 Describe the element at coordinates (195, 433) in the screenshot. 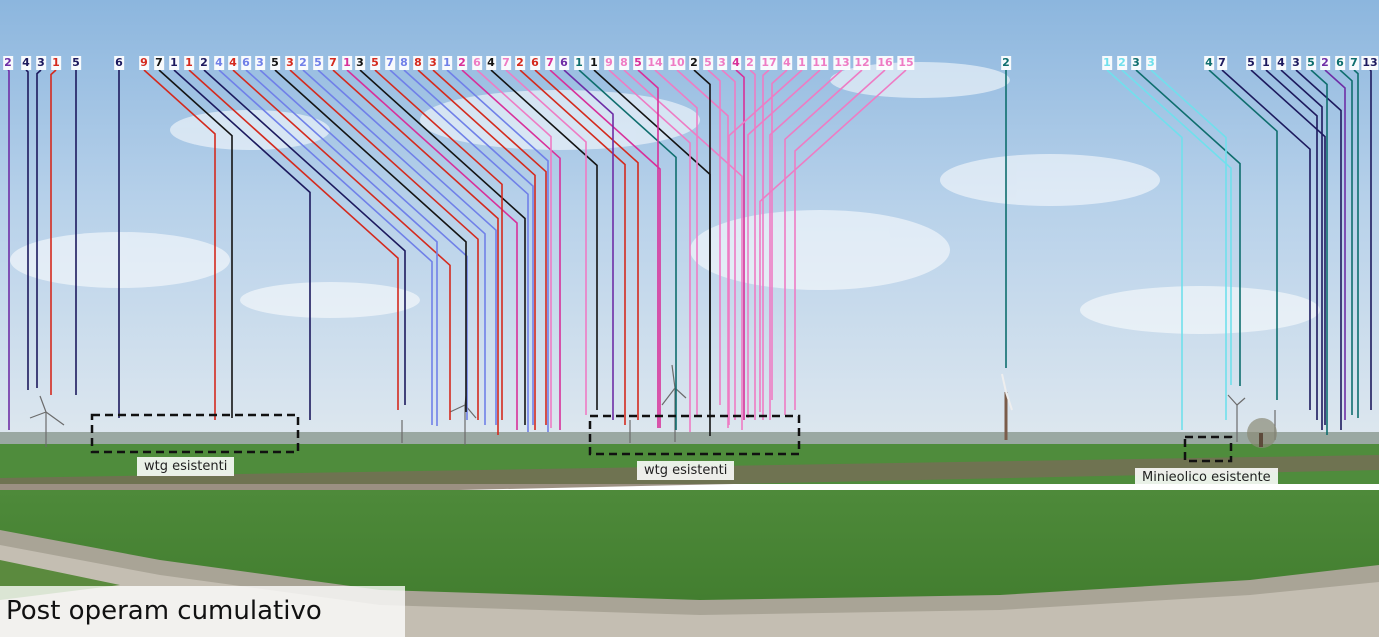

I see `wtg-frame-left` at that location.